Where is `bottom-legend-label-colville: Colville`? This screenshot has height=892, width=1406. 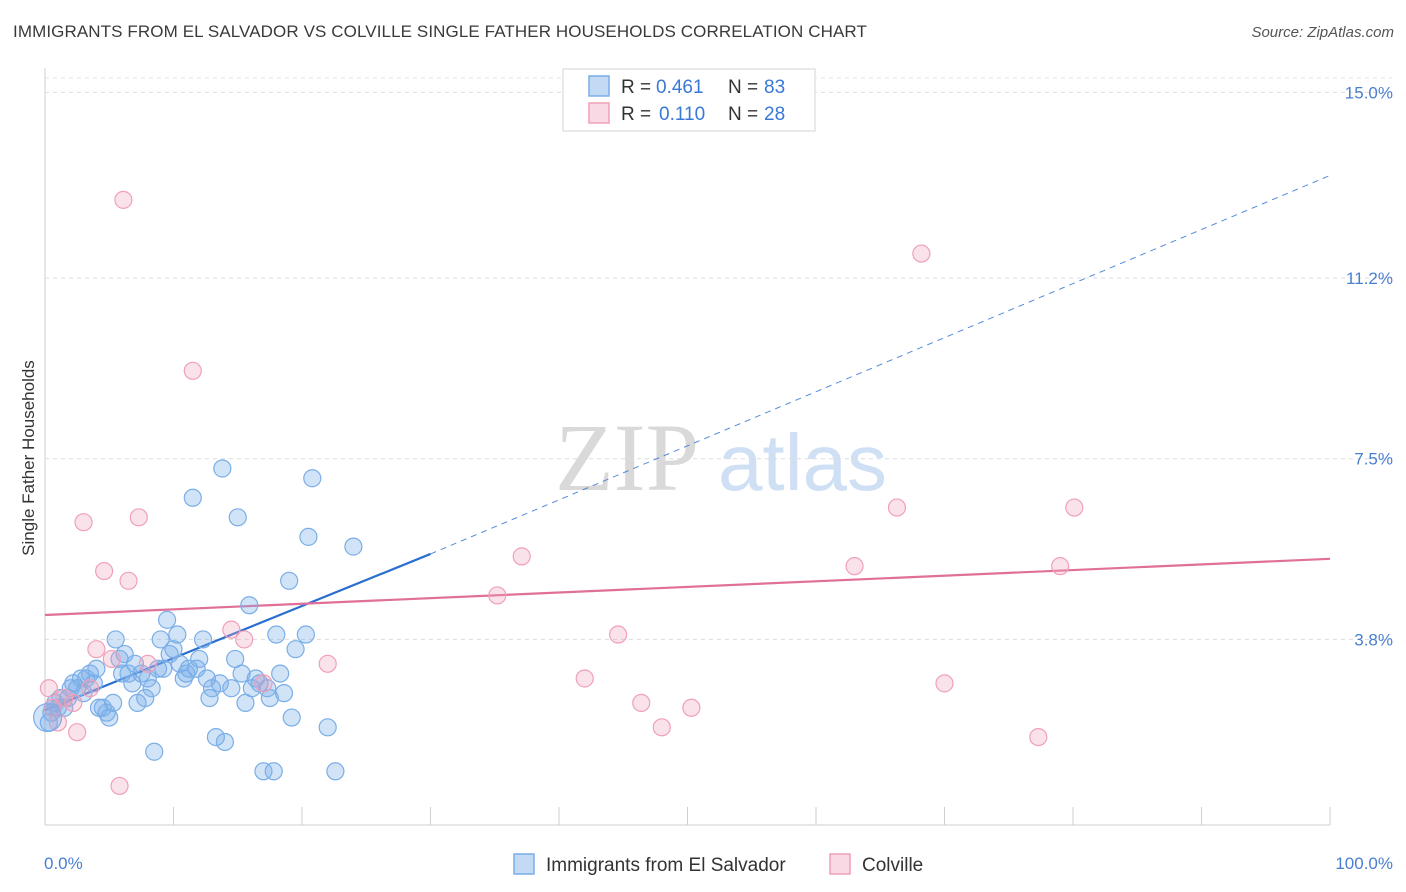 bottom-legend-label-colville: Colville is located at coordinates (892, 865).